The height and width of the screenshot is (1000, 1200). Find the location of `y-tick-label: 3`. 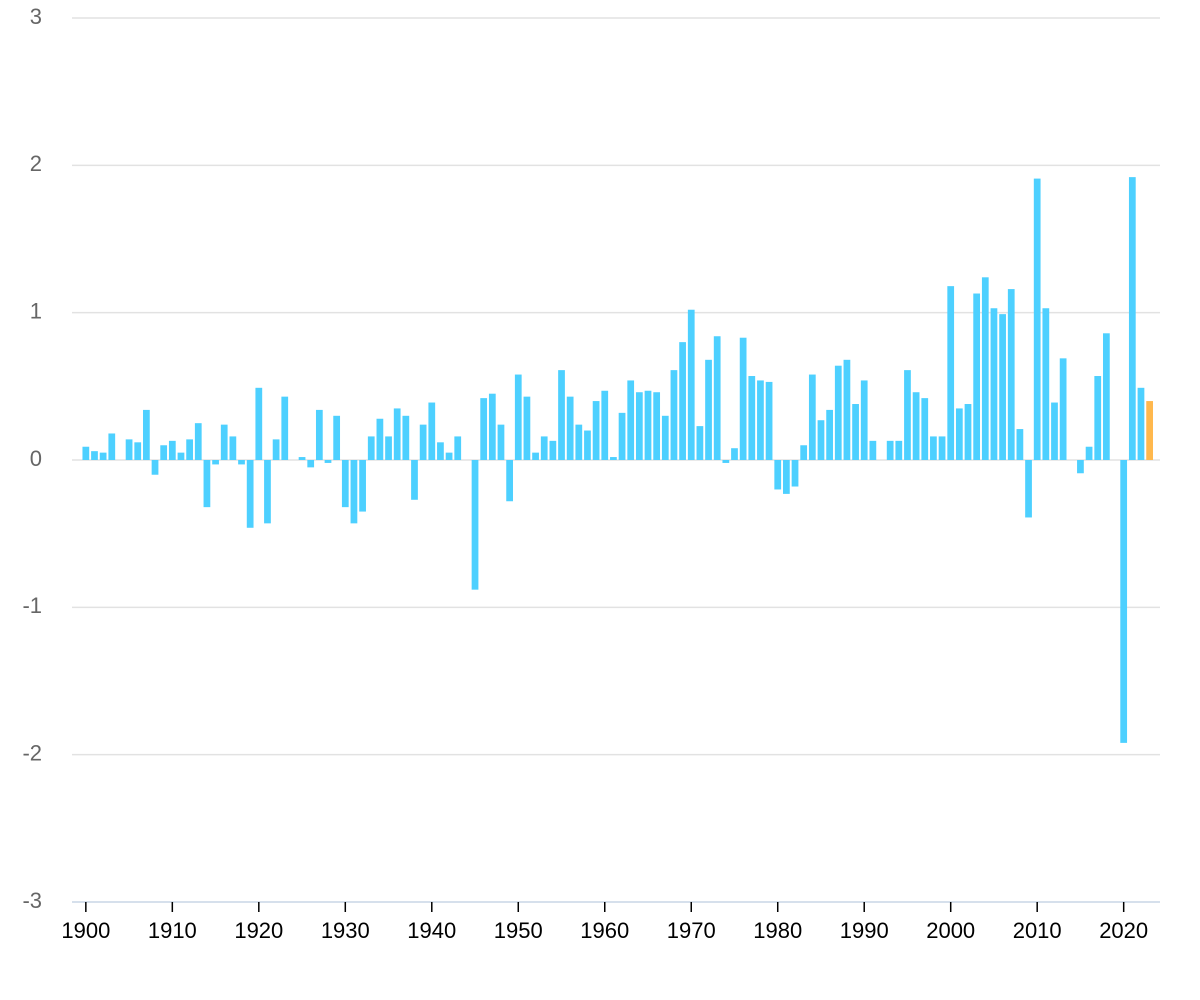

y-tick-label: 3 is located at coordinates (36, 16).